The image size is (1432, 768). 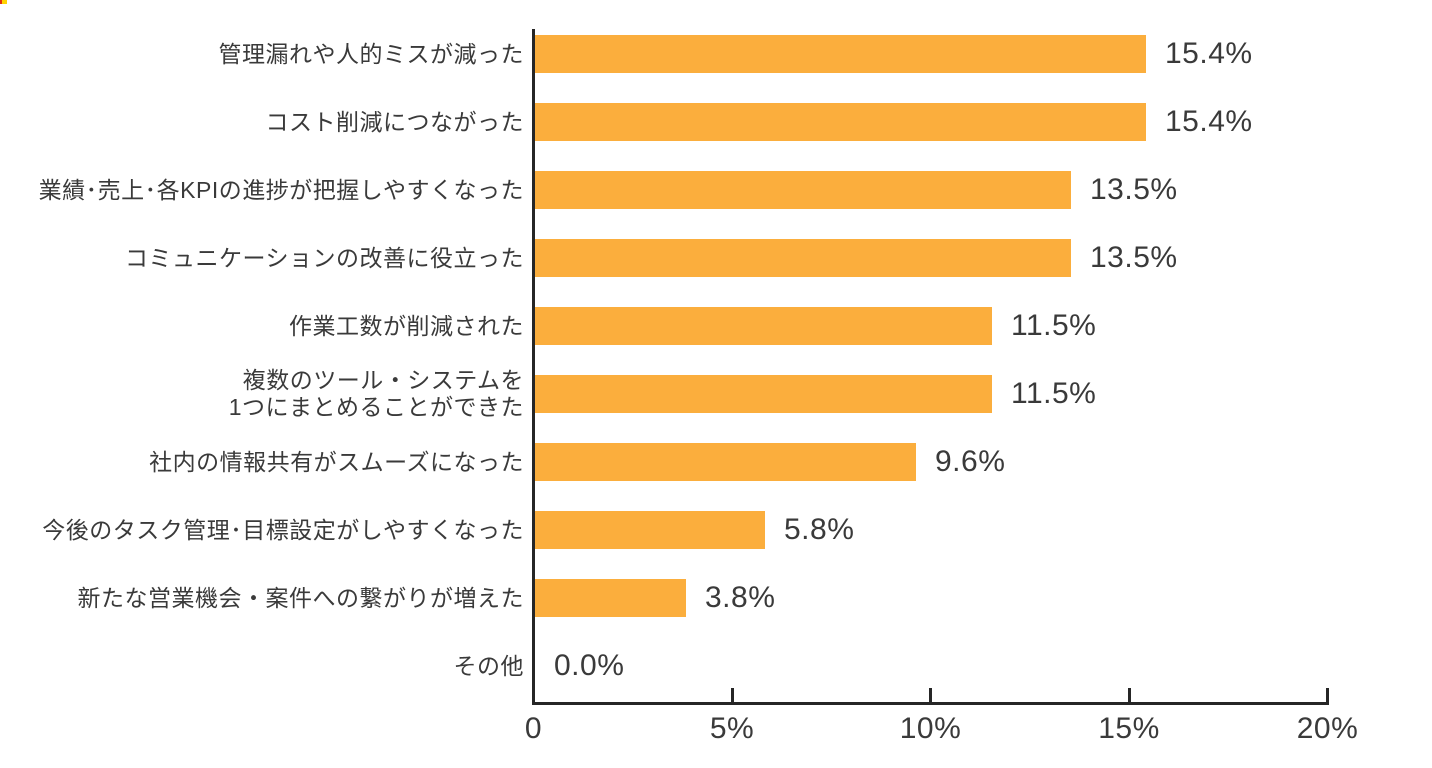 What do you see at coordinates (740, 597) in the screenshot?
I see `bar-value-label: 3.8%` at bounding box center [740, 597].